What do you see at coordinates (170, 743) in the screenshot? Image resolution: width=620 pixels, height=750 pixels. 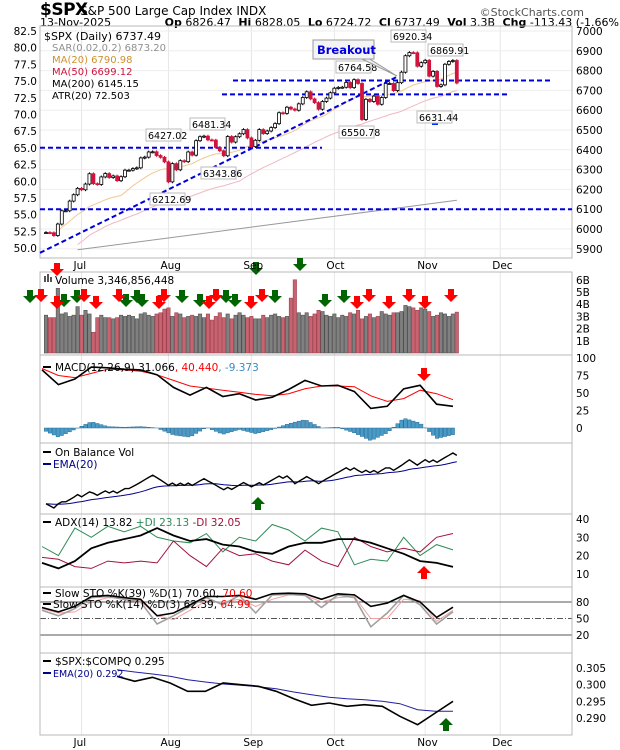 I see `month-label-Aug: Aug` at bounding box center [170, 743].